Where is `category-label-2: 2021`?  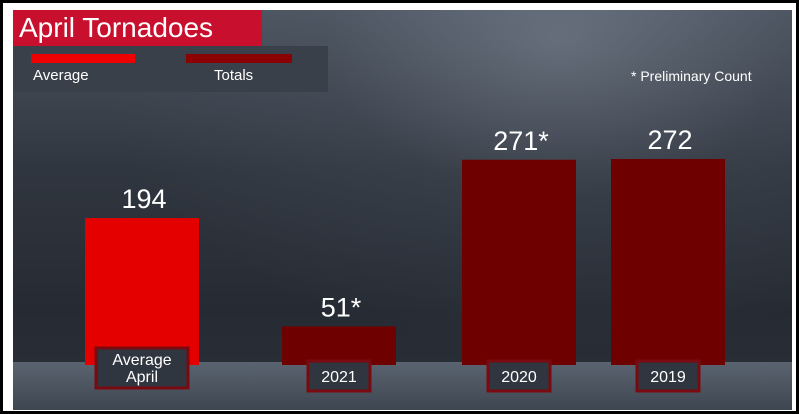 category-label-2: 2021 is located at coordinates (339, 377).